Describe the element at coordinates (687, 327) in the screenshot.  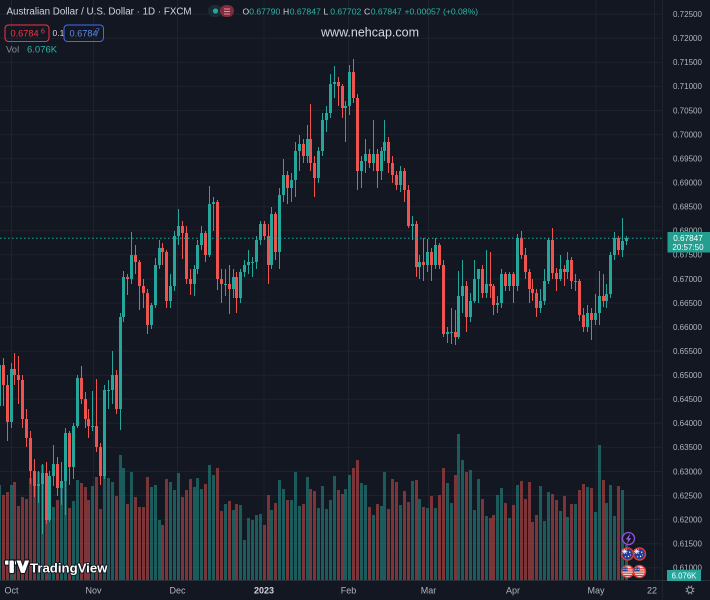
I see `svg-text: 0.66000` at that location.